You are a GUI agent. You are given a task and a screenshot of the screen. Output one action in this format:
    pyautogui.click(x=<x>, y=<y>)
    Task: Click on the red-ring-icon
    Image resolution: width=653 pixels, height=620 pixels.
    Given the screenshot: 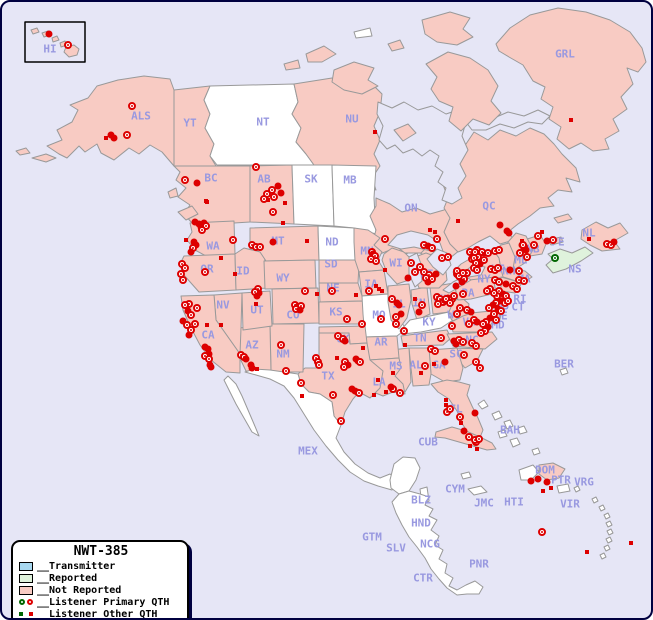 What is the action you would take?
    pyautogui.click(x=30, y=602)
    